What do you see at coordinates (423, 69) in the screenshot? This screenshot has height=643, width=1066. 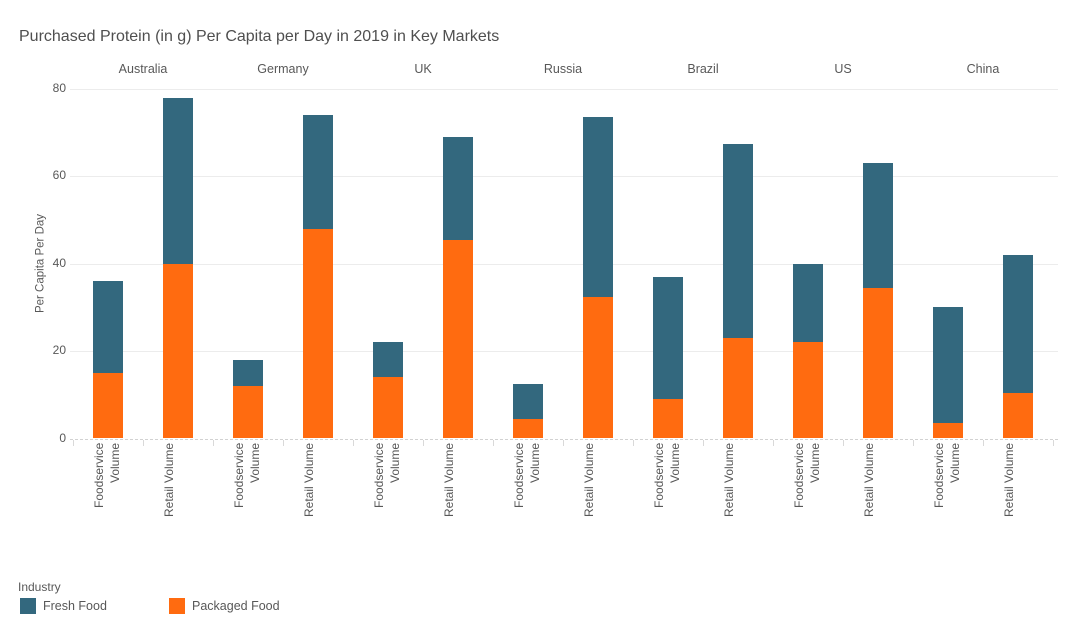 I see `group-header-uk: UK` at bounding box center [423, 69].